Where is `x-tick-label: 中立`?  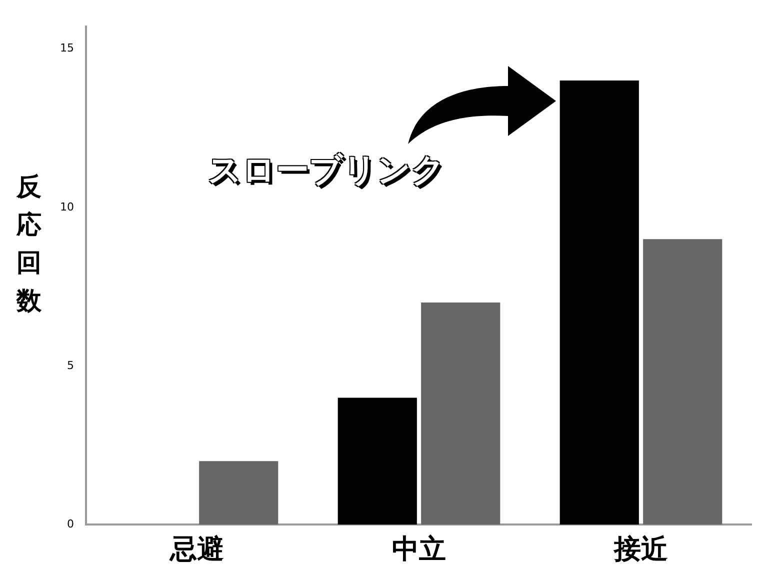
x-tick-label: 中立 is located at coordinates (419, 549).